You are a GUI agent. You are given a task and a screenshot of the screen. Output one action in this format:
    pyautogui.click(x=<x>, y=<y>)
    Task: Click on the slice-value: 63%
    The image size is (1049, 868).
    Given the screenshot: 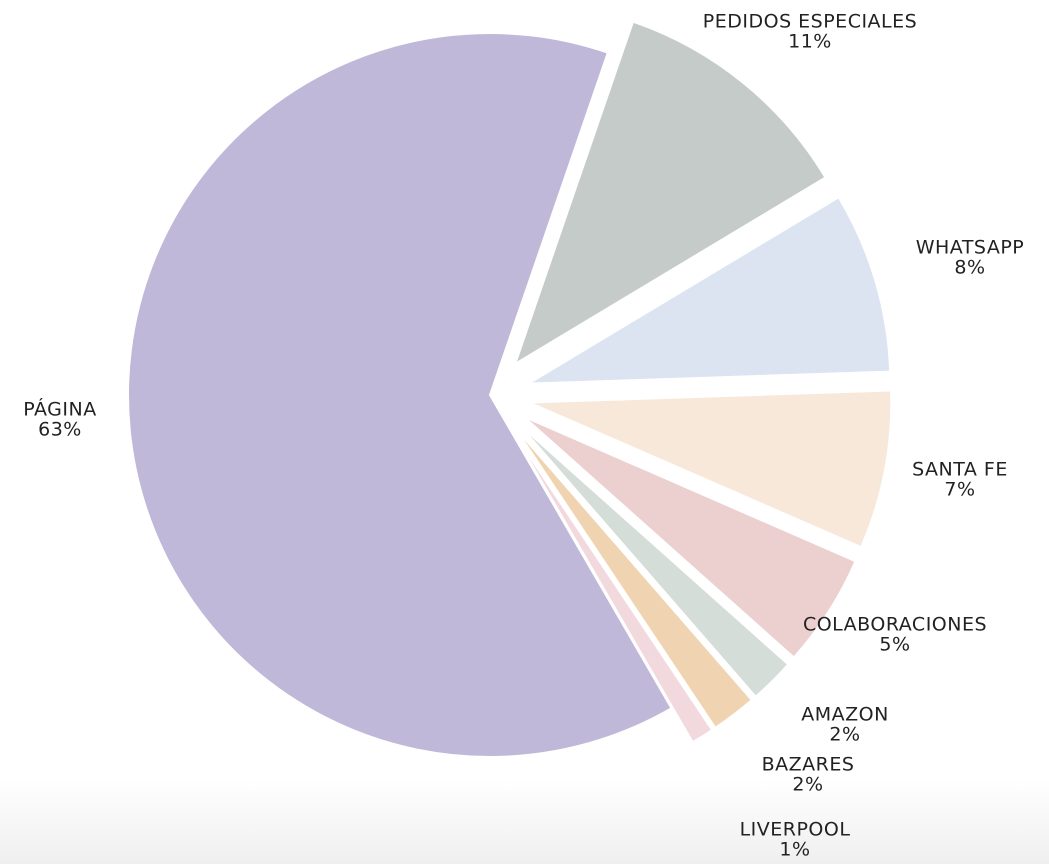 What is the action you would take?
    pyautogui.click(x=60, y=430)
    